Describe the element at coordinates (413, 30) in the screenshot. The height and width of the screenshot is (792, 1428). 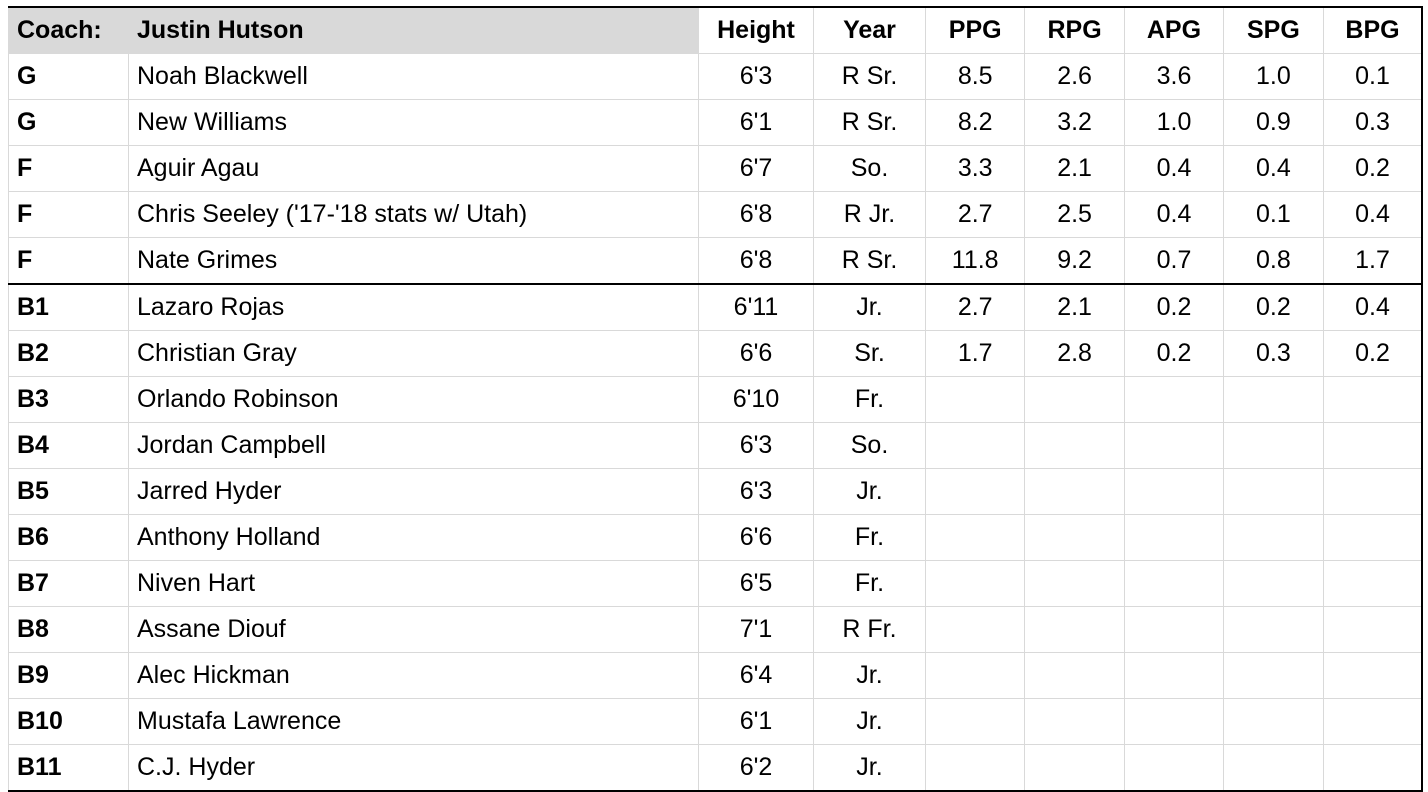
I see `coach-name-cell: Justin Hutson` at that location.